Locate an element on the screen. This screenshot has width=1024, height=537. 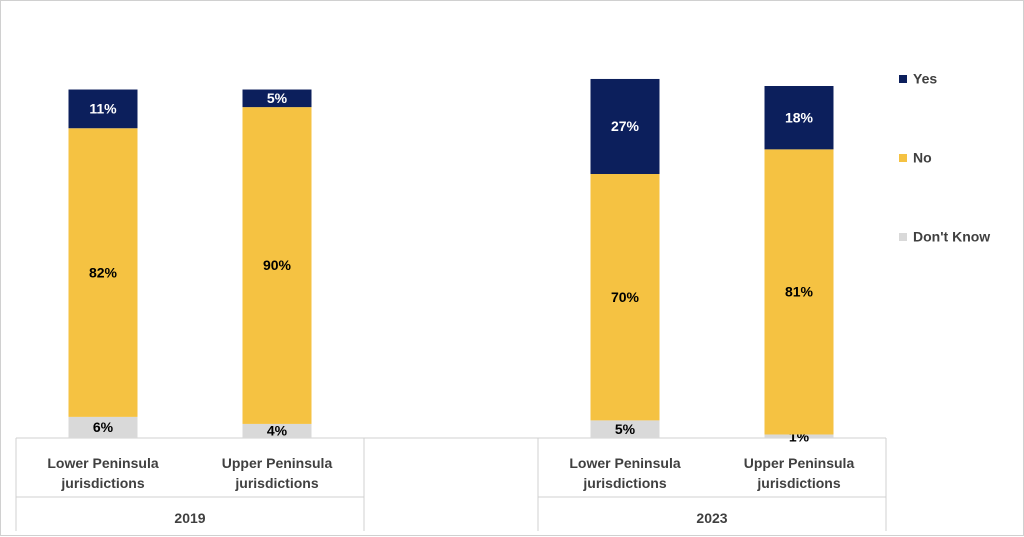
data-label-no-0: 82% is located at coordinates (103, 272).